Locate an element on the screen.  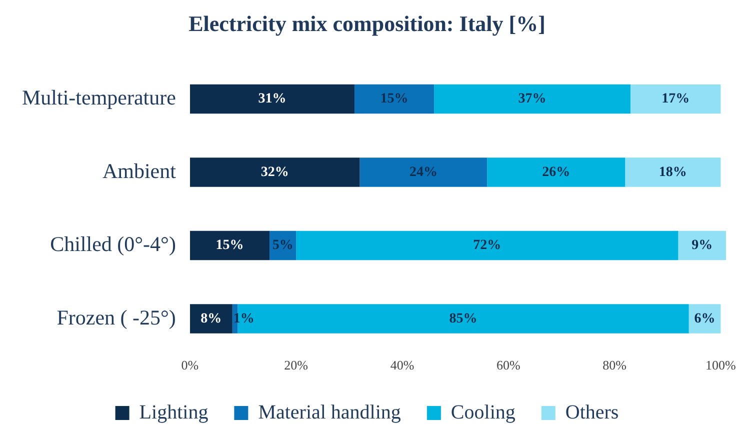
y-tick-label: Multi-temperature is located at coordinates (99, 98).